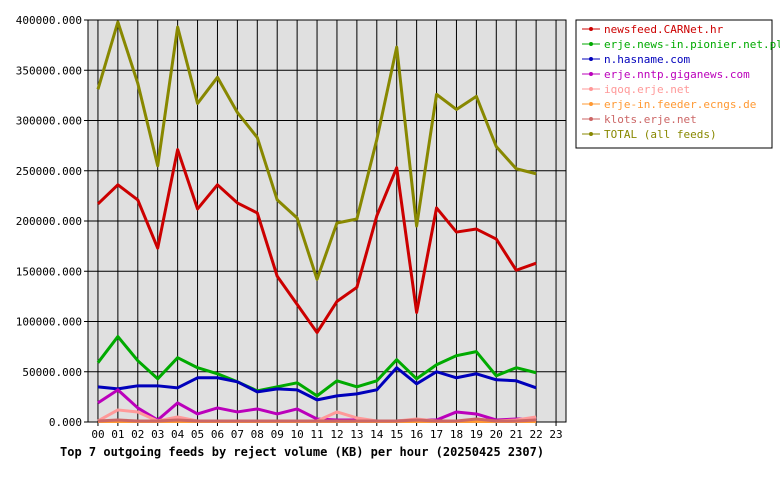  Describe the element at coordinates (157, 434) in the screenshot. I see `x-tick-label: 03` at that location.